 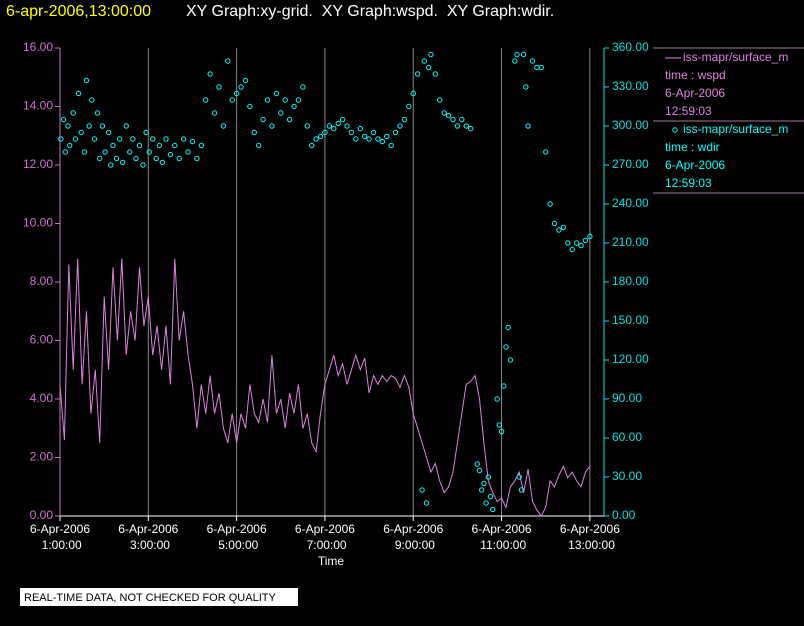 What do you see at coordinates (630, 164) in the screenshot?
I see `y2-tick-label: 270.00` at bounding box center [630, 164].